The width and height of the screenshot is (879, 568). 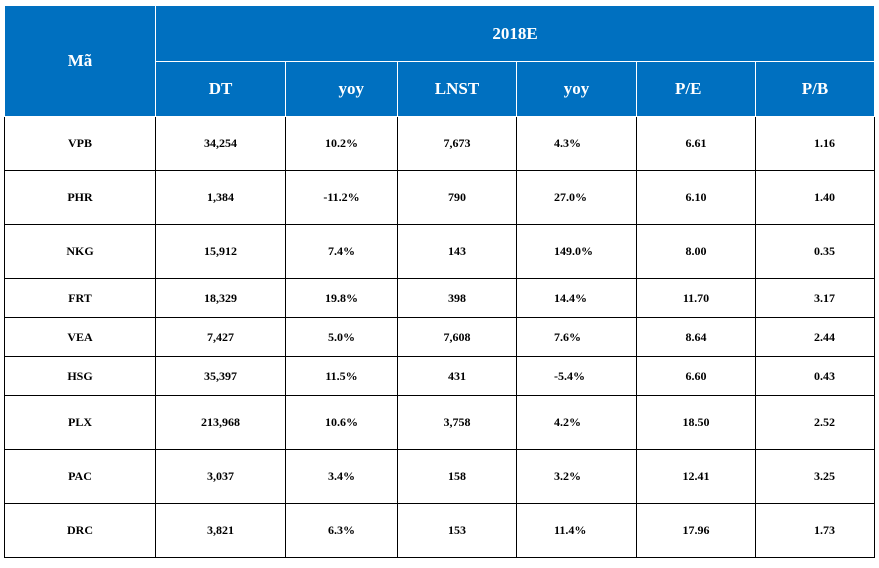 What do you see at coordinates (80, 298) in the screenshot?
I see `cell-code: FRT` at bounding box center [80, 298].